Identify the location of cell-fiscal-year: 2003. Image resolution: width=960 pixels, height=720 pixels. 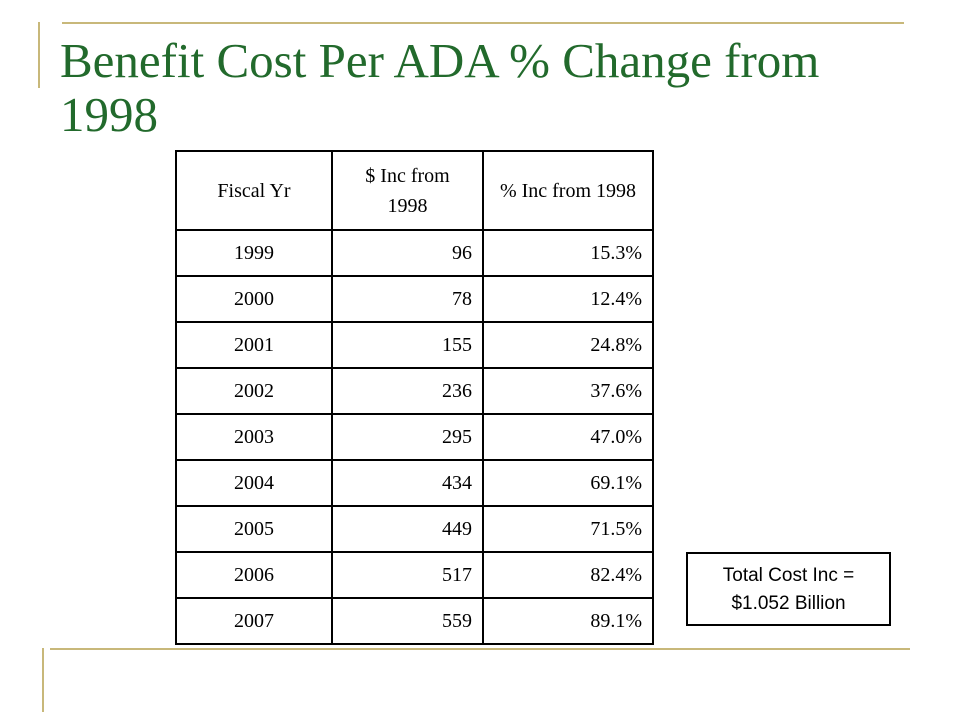
(254, 437).